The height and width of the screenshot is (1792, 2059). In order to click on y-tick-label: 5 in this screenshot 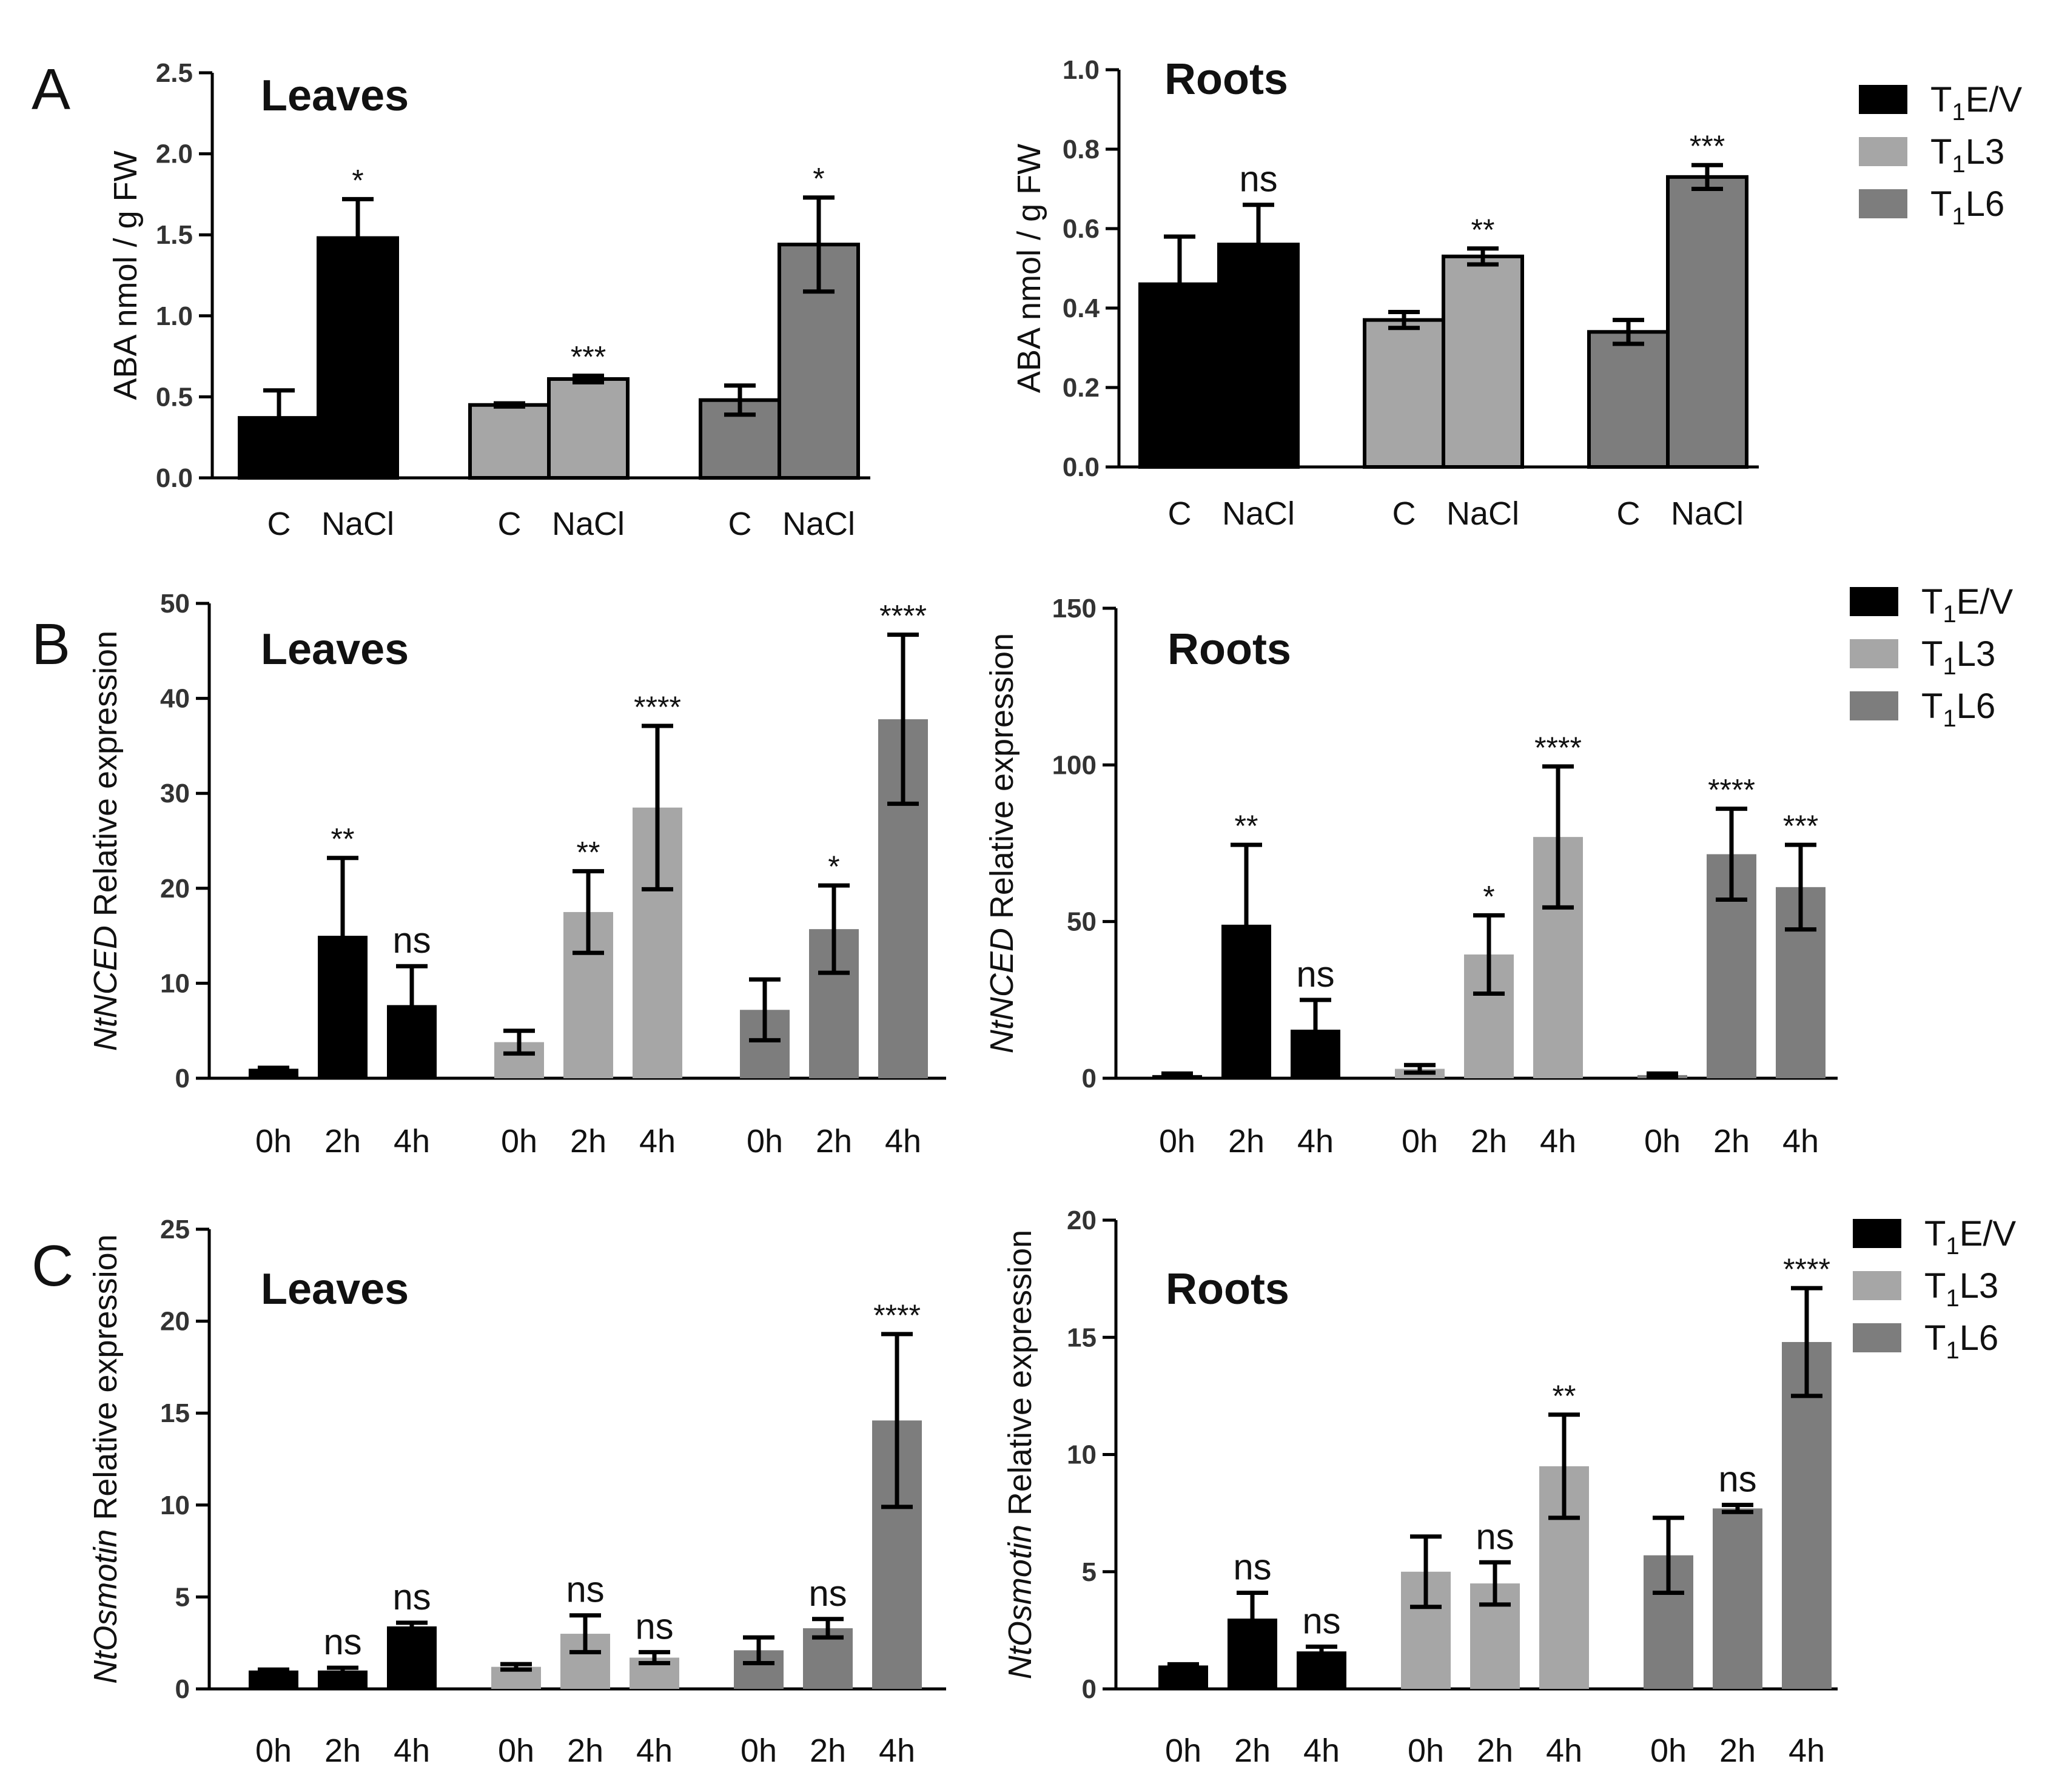, I will do `click(1089, 1572)`.